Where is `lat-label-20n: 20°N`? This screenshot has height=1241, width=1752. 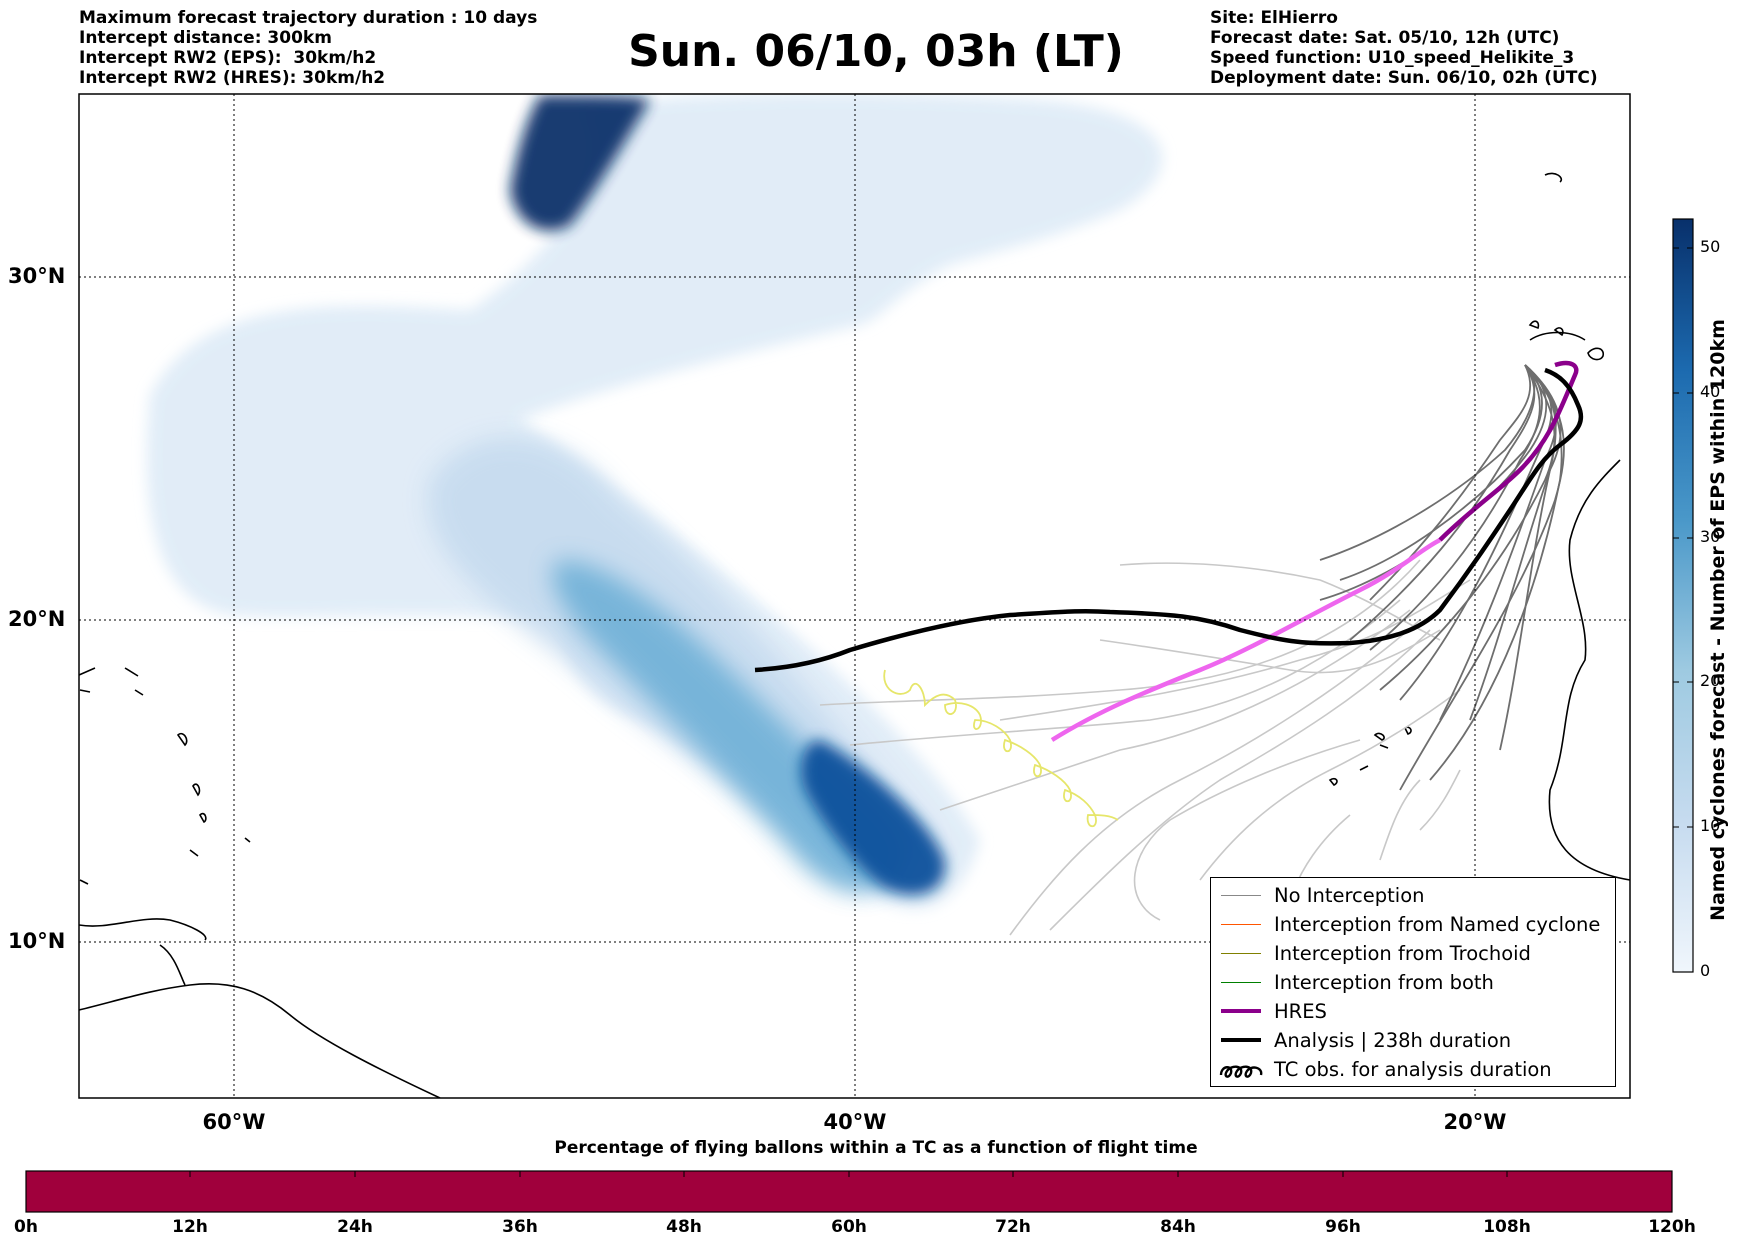 lat-label-20n: 20°N is located at coordinates (37, 619).